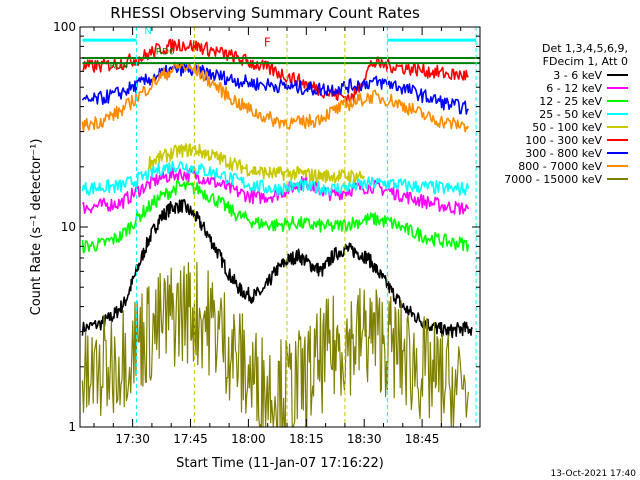 The width and height of the screenshot is (640, 480). Describe the element at coordinates (68, 227) in the screenshot. I see `y-tick-label-1: 10` at that location.